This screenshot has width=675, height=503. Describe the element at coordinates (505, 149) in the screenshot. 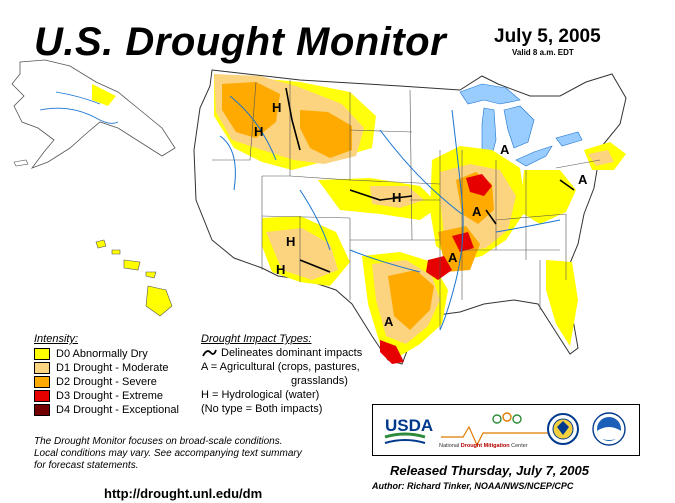

I see `label-a-michigan: A` at that location.